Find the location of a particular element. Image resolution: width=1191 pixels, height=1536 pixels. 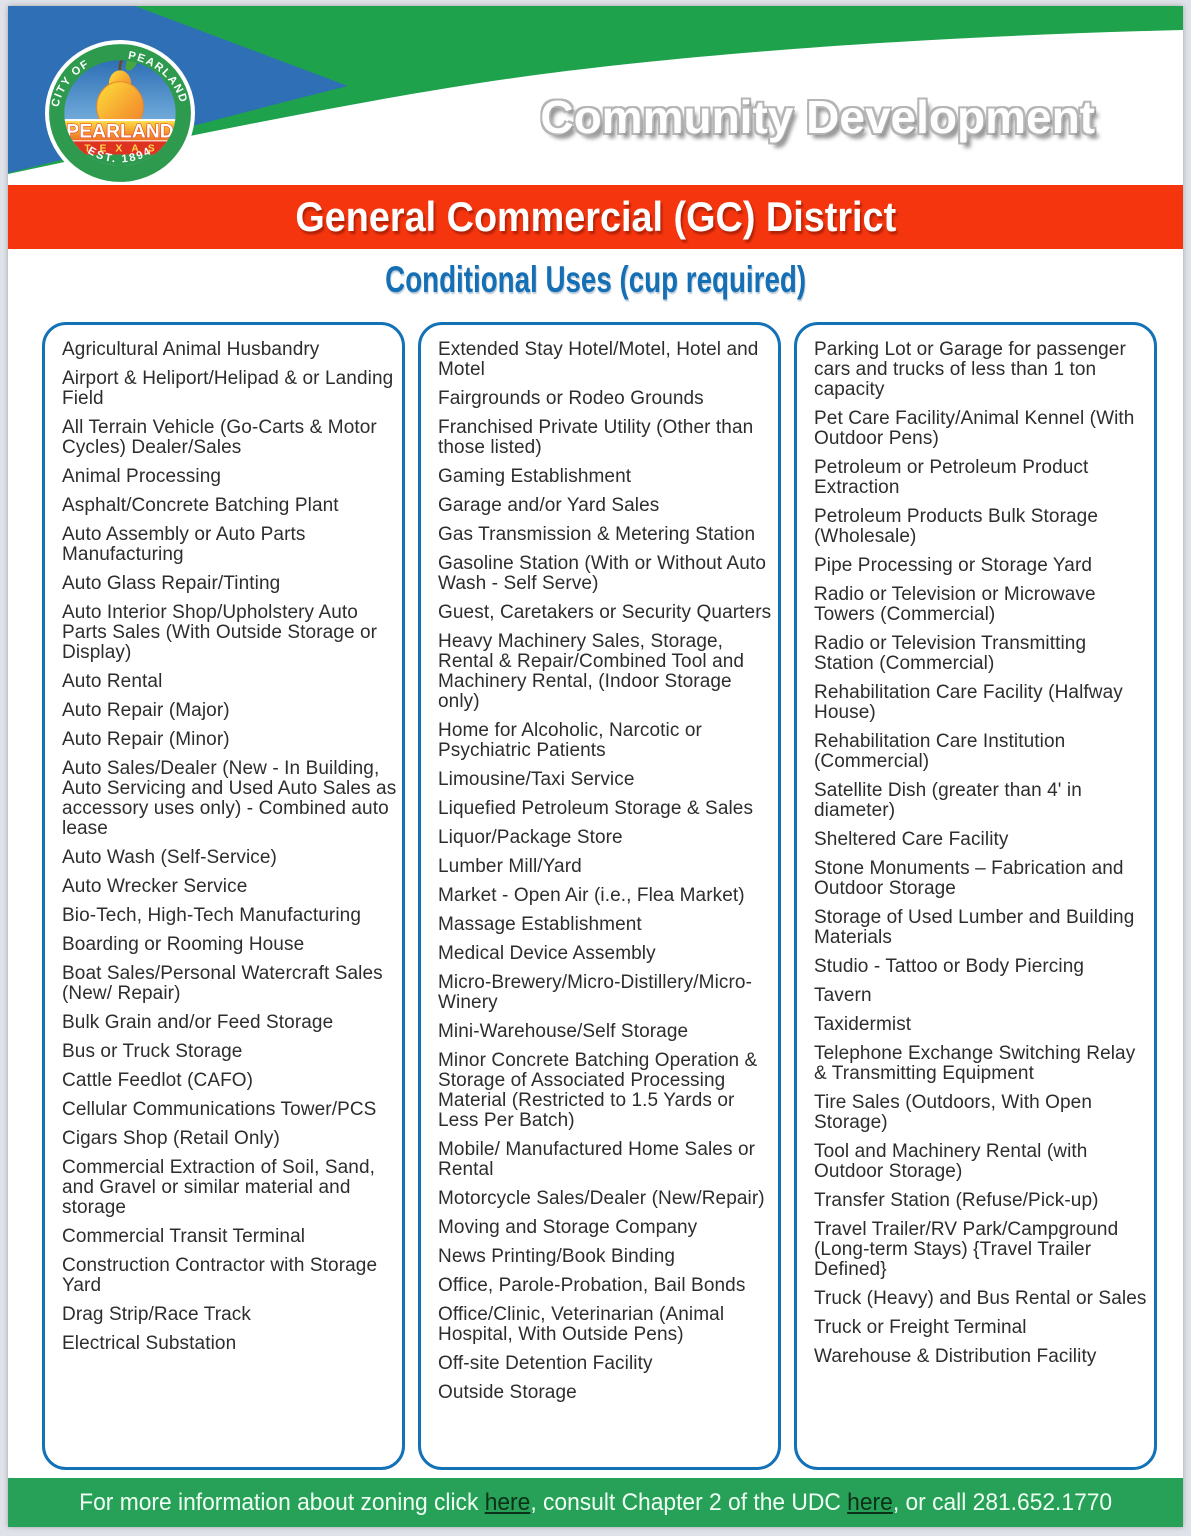

list-item: Auto Rental is located at coordinates (112, 681).